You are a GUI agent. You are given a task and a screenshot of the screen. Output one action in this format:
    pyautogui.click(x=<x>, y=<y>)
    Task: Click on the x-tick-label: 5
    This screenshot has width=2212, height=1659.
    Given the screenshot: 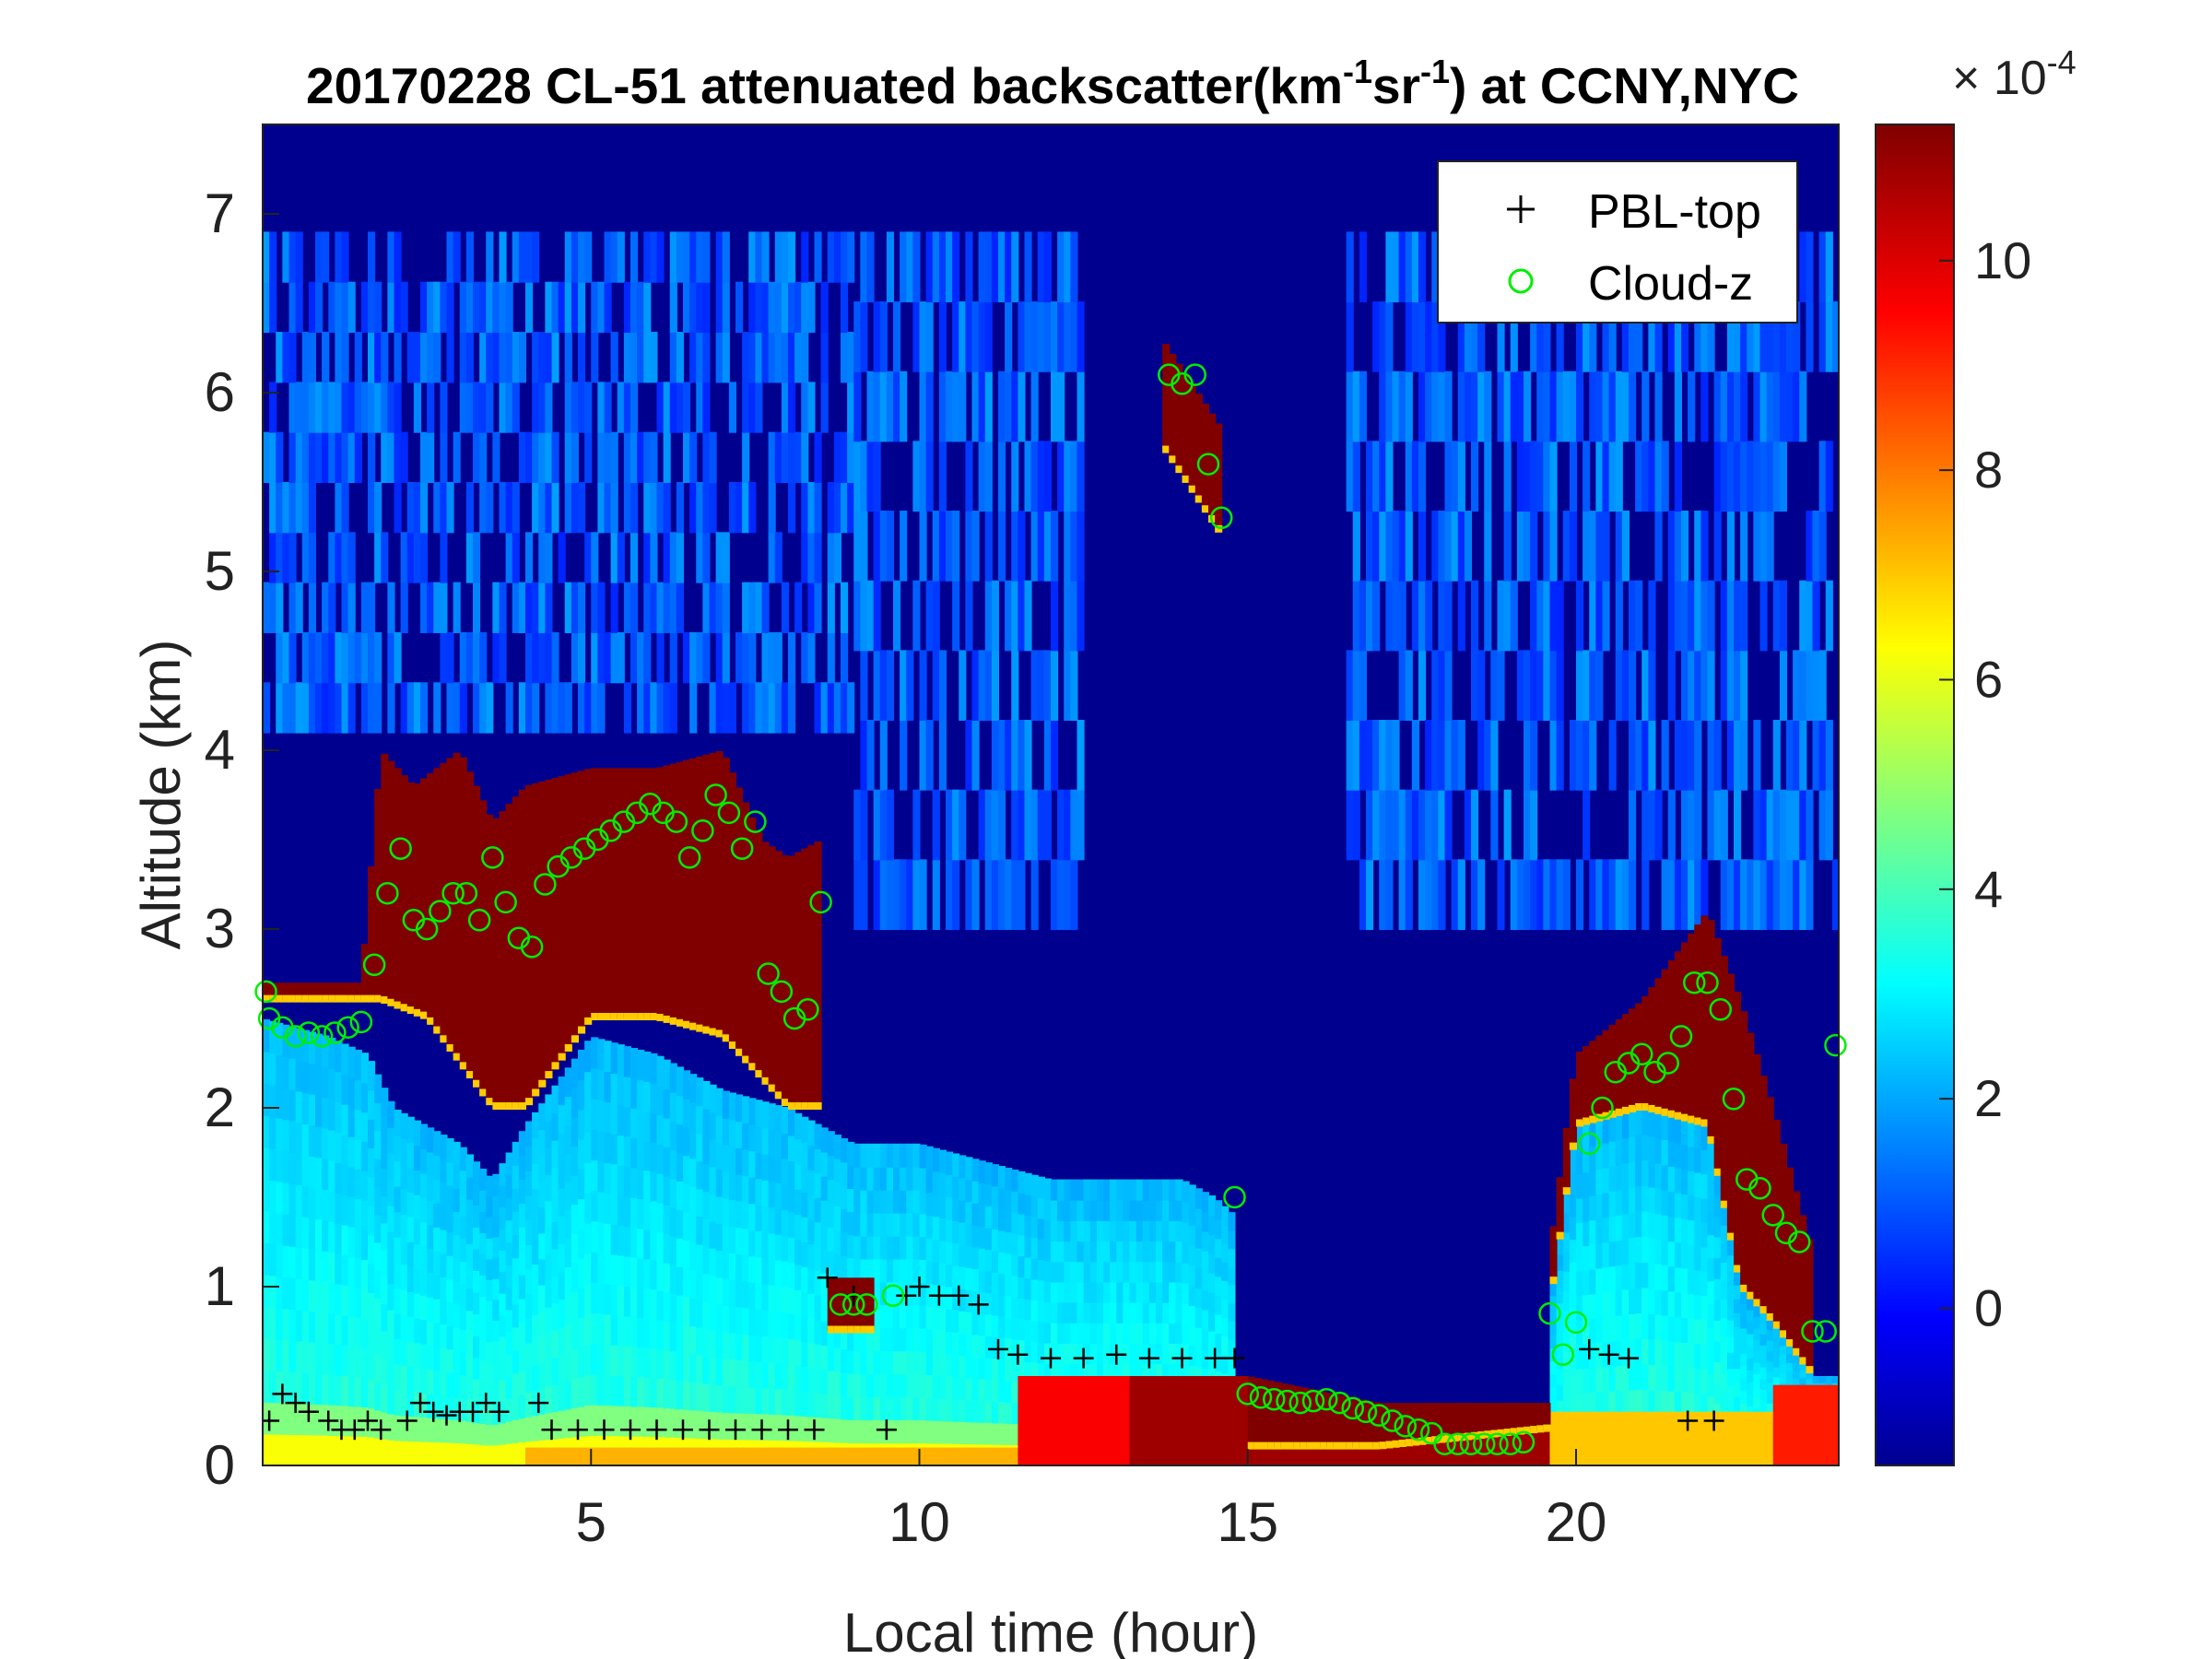 What is the action you would take?
    pyautogui.click(x=591, y=1522)
    